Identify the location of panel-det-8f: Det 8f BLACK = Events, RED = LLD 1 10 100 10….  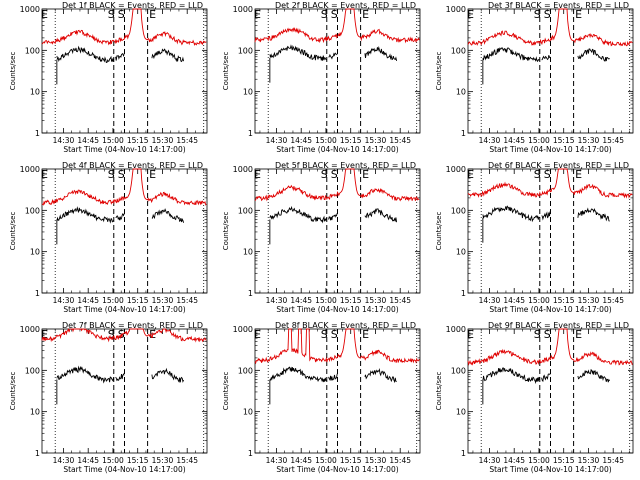
(321, 397).